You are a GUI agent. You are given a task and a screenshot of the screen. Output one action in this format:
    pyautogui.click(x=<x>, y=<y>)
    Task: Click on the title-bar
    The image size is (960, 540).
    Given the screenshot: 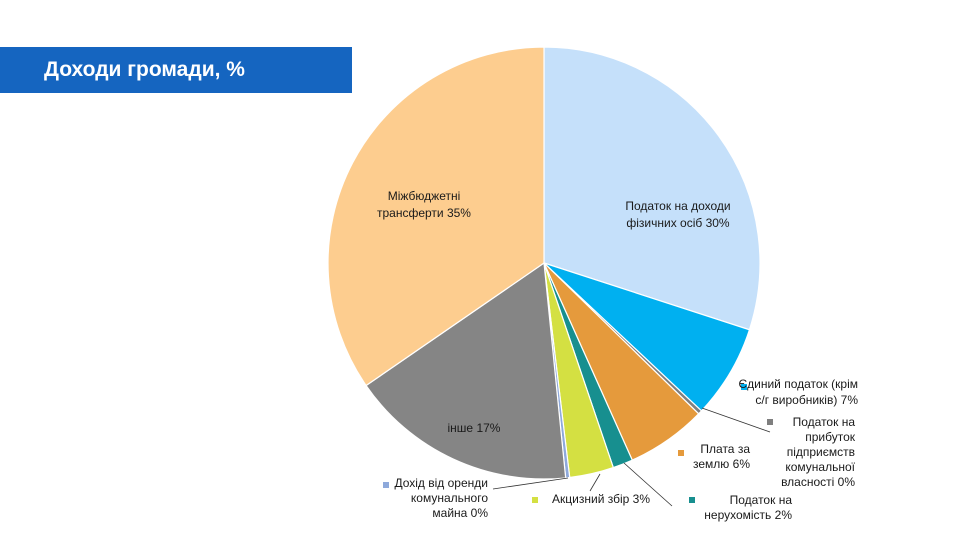 What is the action you would take?
    pyautogui.click(x=176, y=70)
    